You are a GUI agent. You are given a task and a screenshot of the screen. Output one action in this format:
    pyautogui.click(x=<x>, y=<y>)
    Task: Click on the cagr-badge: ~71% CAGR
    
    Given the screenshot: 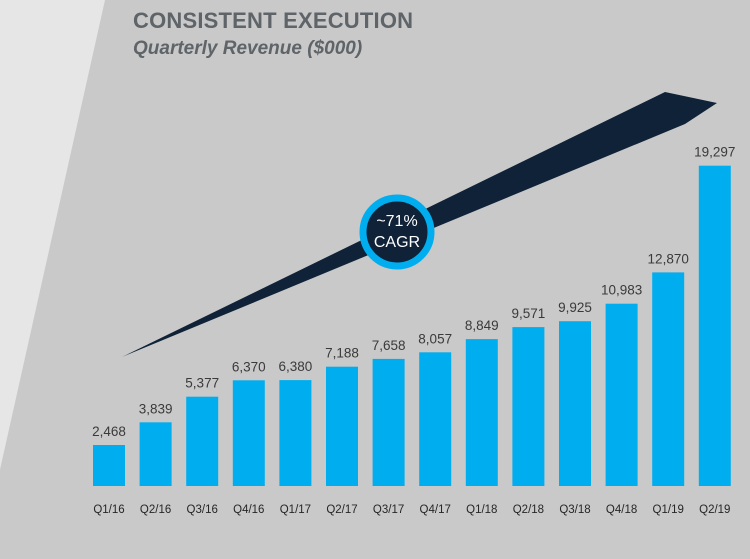 What is the action you would take?
    pyautogui.click(x=397, y=232)
    